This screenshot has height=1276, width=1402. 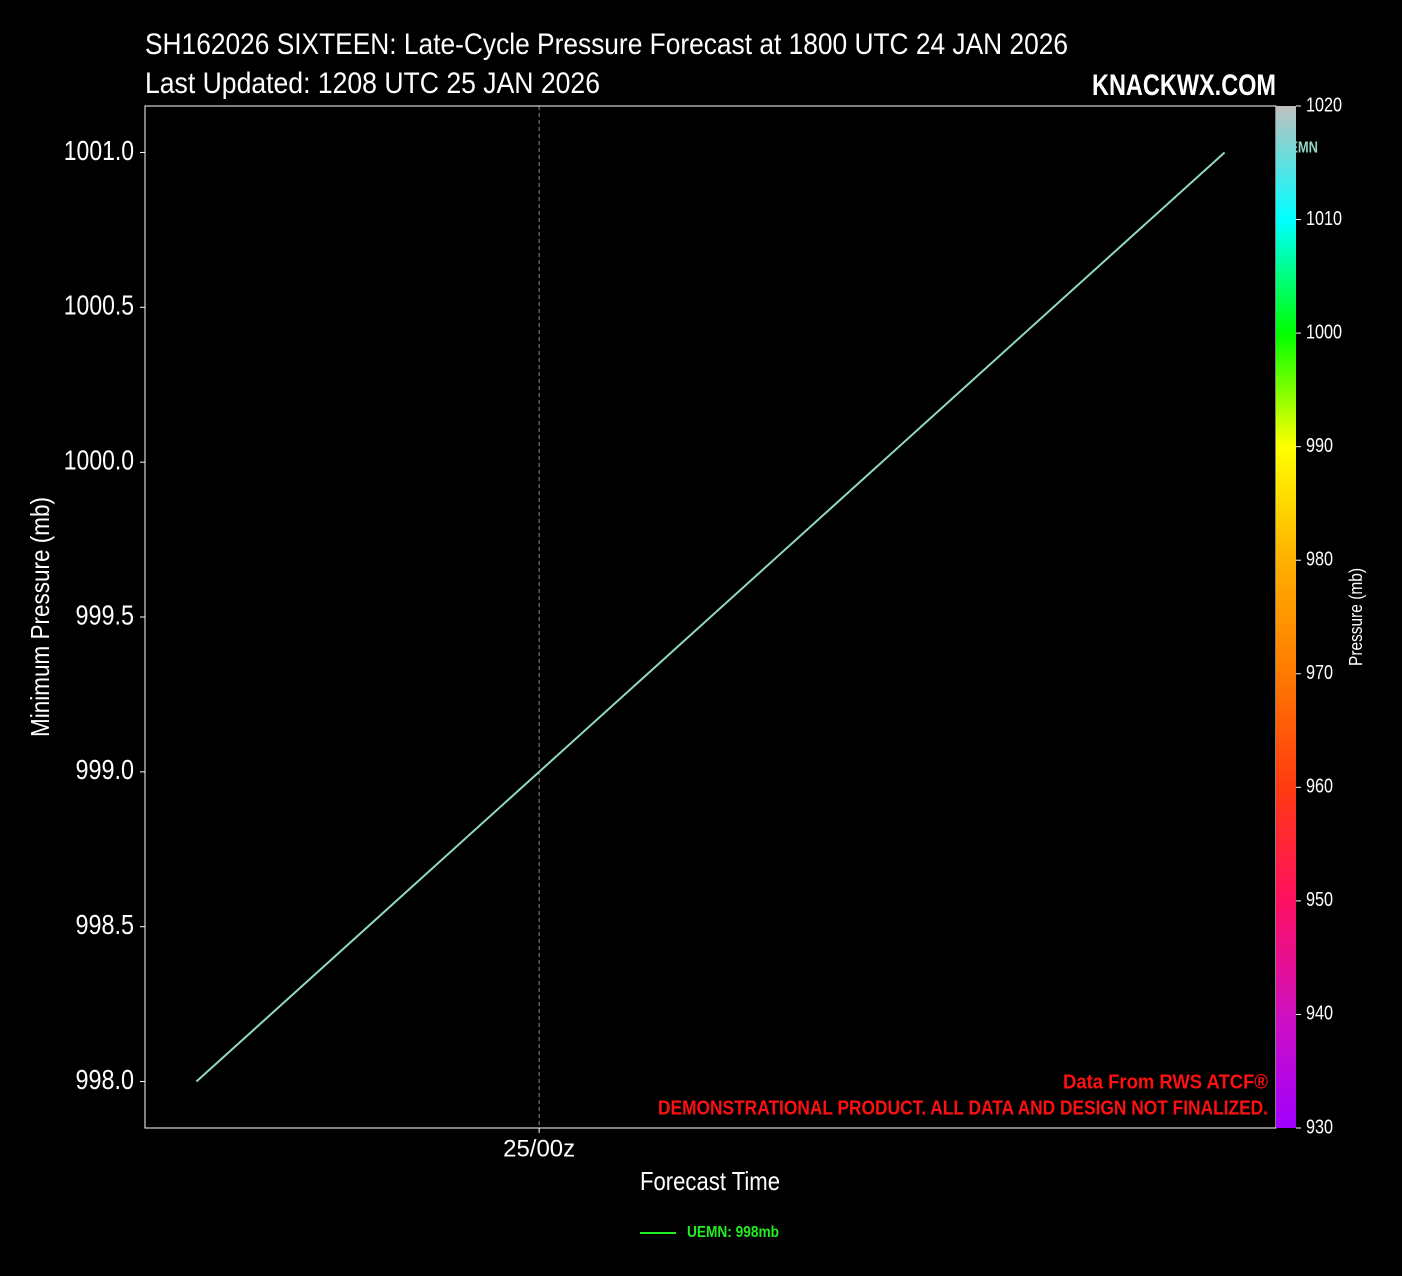 What do you see at coordinates (105, 1079) in the screenshot?
I see `y-tick-label: 998.0` at bounding box center [105, 1079].